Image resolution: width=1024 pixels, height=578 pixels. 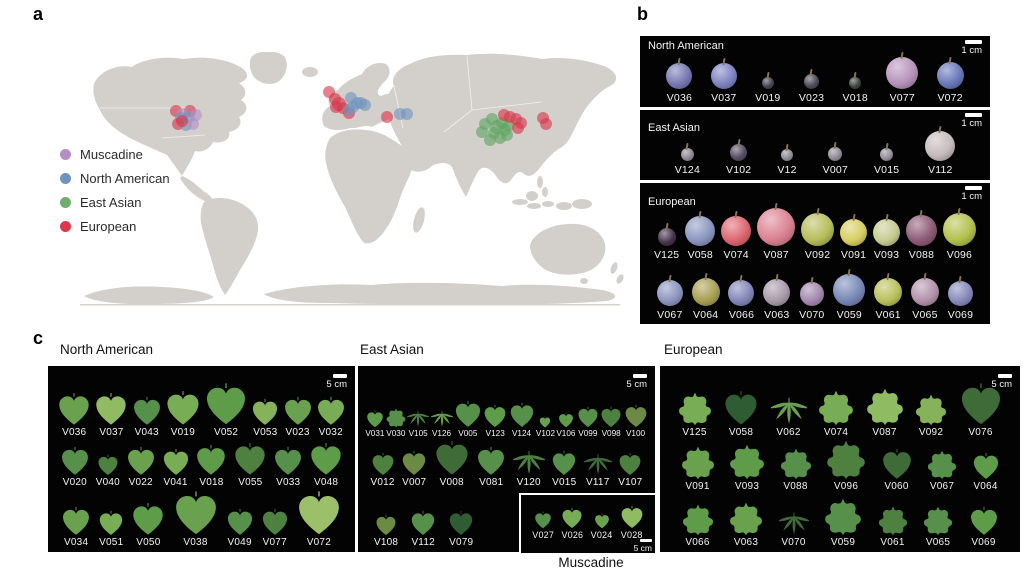 I want to click on grape-item: V077, so click(x=902, y=77).